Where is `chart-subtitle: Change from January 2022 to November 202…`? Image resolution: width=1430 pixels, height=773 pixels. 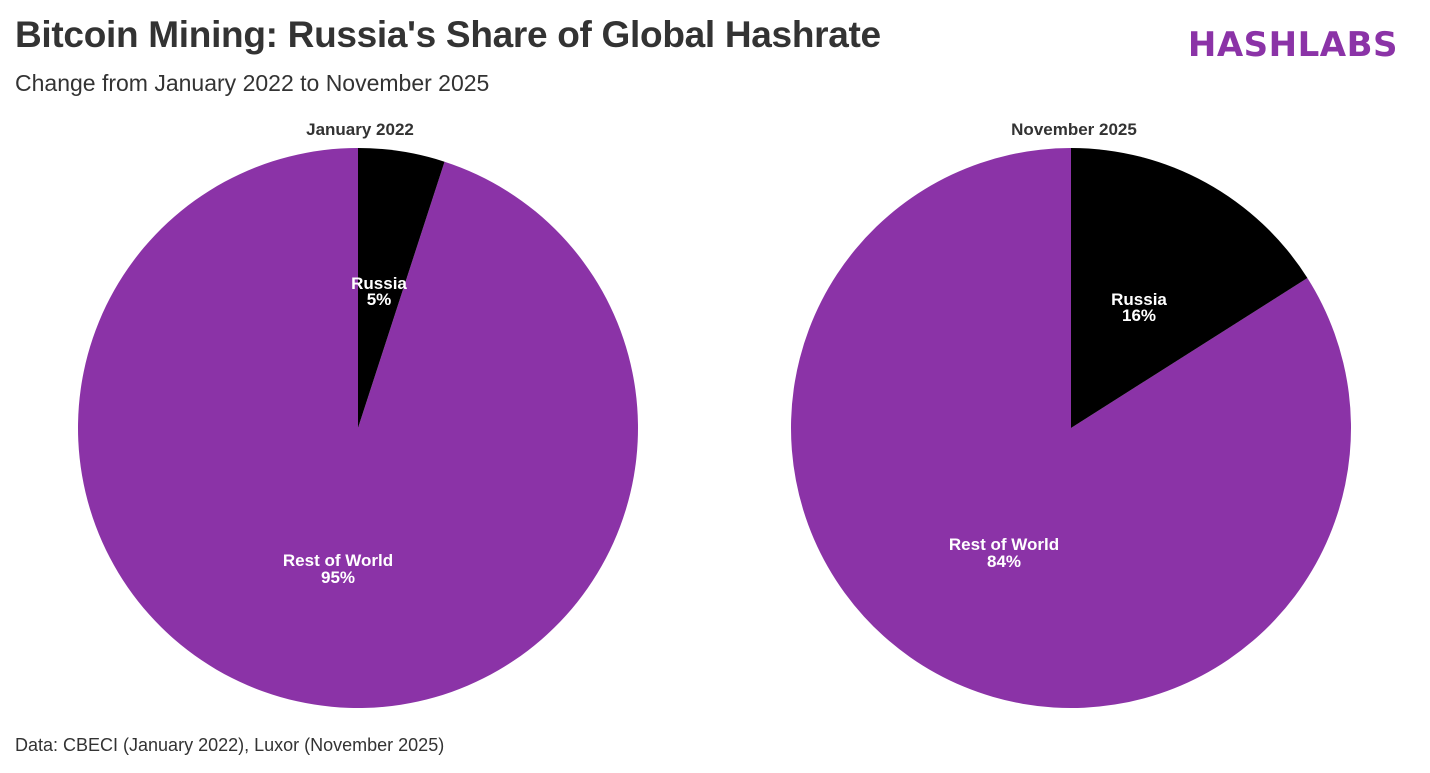 chart-subtitle: Change from January 2022 to November 202… is located at coordinates (252, 83).